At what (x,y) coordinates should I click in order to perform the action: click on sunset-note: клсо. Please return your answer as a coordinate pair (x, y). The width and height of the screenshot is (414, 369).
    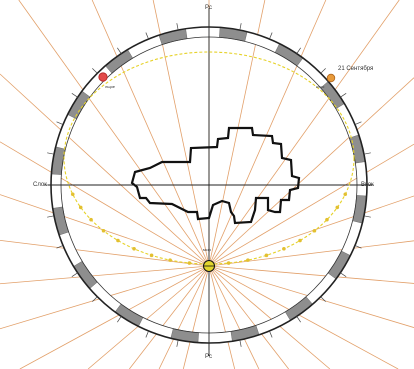
    Looking at the image, I should click on (320, 86).